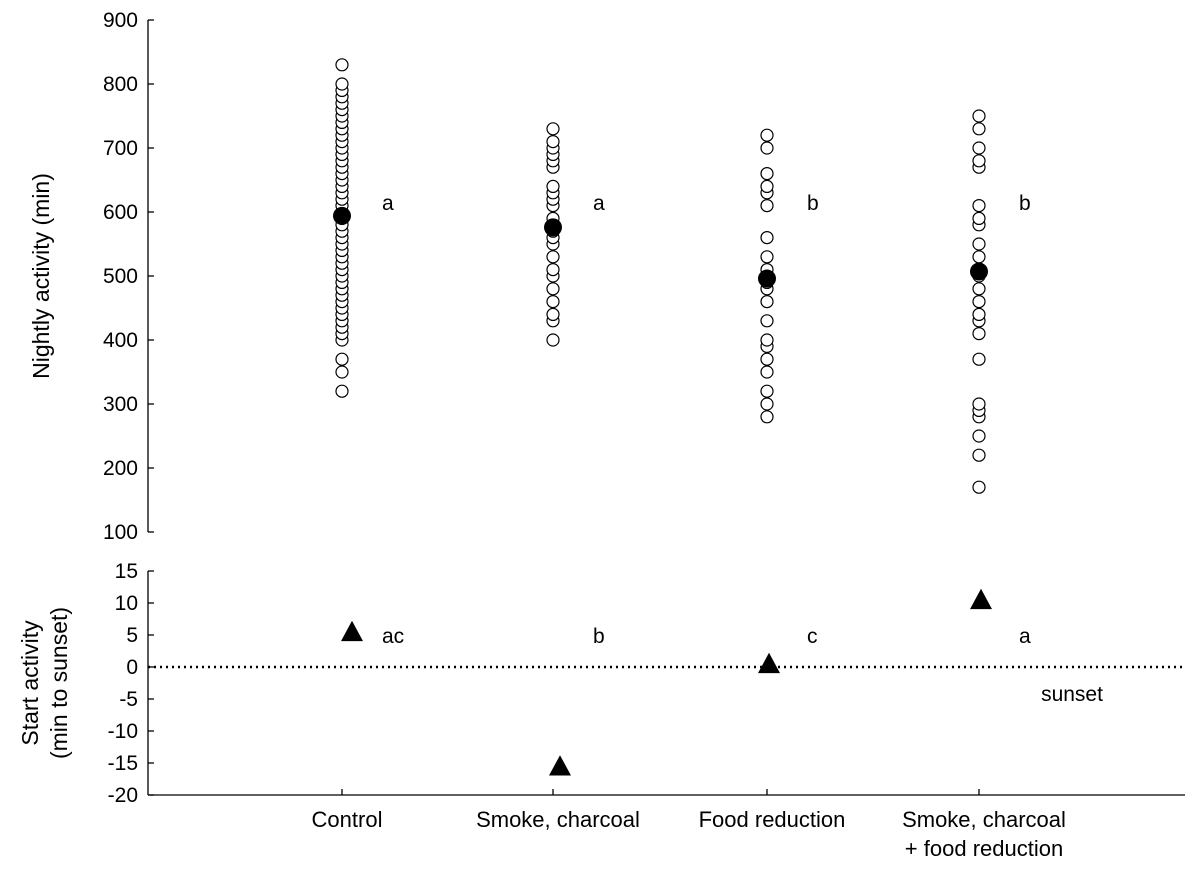 This screenshot has width=1195, height=869. Describe the element at coordinates (120, 340) in the screenshot. I see `top-y-tick-label: 400` at that location.